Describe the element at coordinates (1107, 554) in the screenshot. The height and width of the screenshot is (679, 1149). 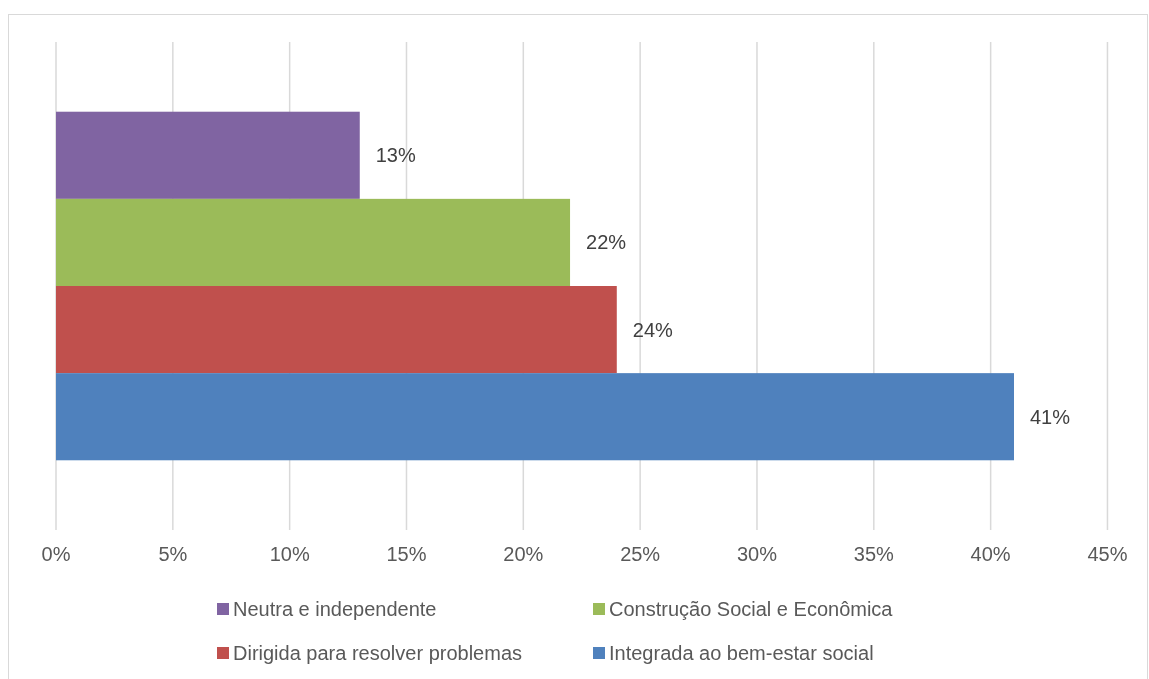
I see `x-tick-label: 45%` at that location.